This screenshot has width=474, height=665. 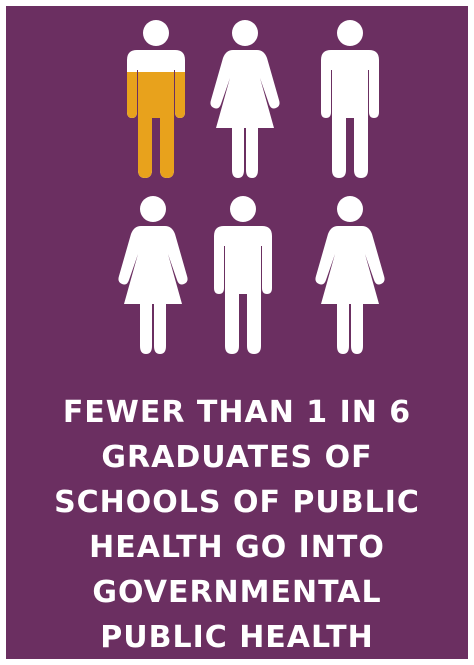 I want to click on caption-line-4: HEALTH GO INTO, so click(x=237, y=547).